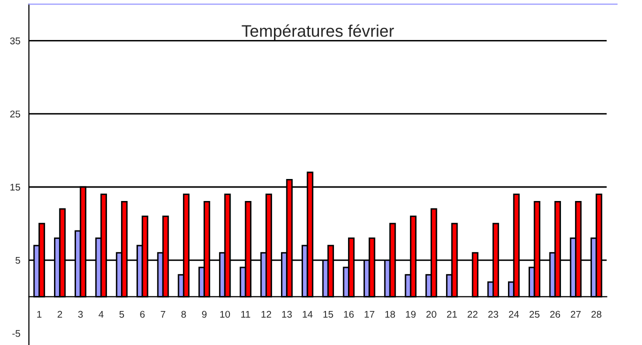 The image size is (642, 345). What do you see at coordinates (452, 314) in the screenshot?
I see `x-tick-label: 21` at bounding box center [452, 314].